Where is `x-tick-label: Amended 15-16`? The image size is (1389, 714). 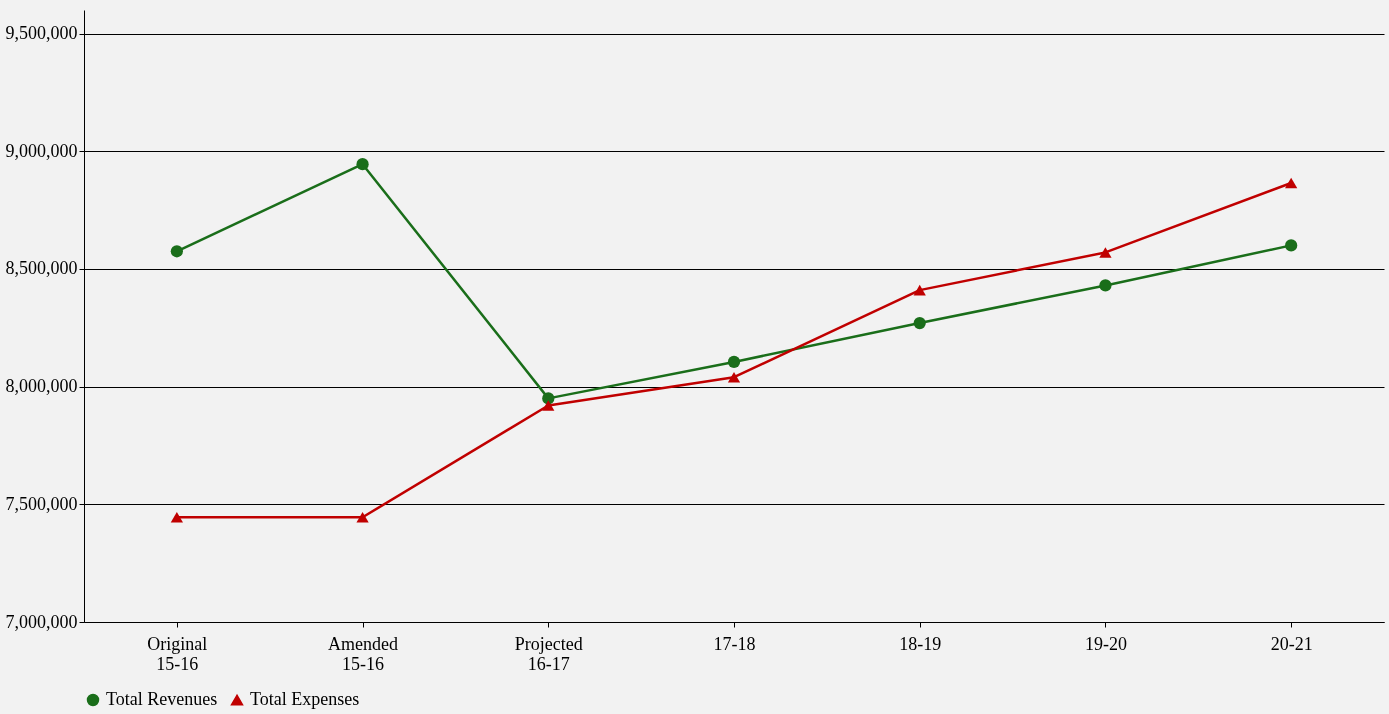 x-tick-label: Amended 15-16 is located at coordinates (363, 653).